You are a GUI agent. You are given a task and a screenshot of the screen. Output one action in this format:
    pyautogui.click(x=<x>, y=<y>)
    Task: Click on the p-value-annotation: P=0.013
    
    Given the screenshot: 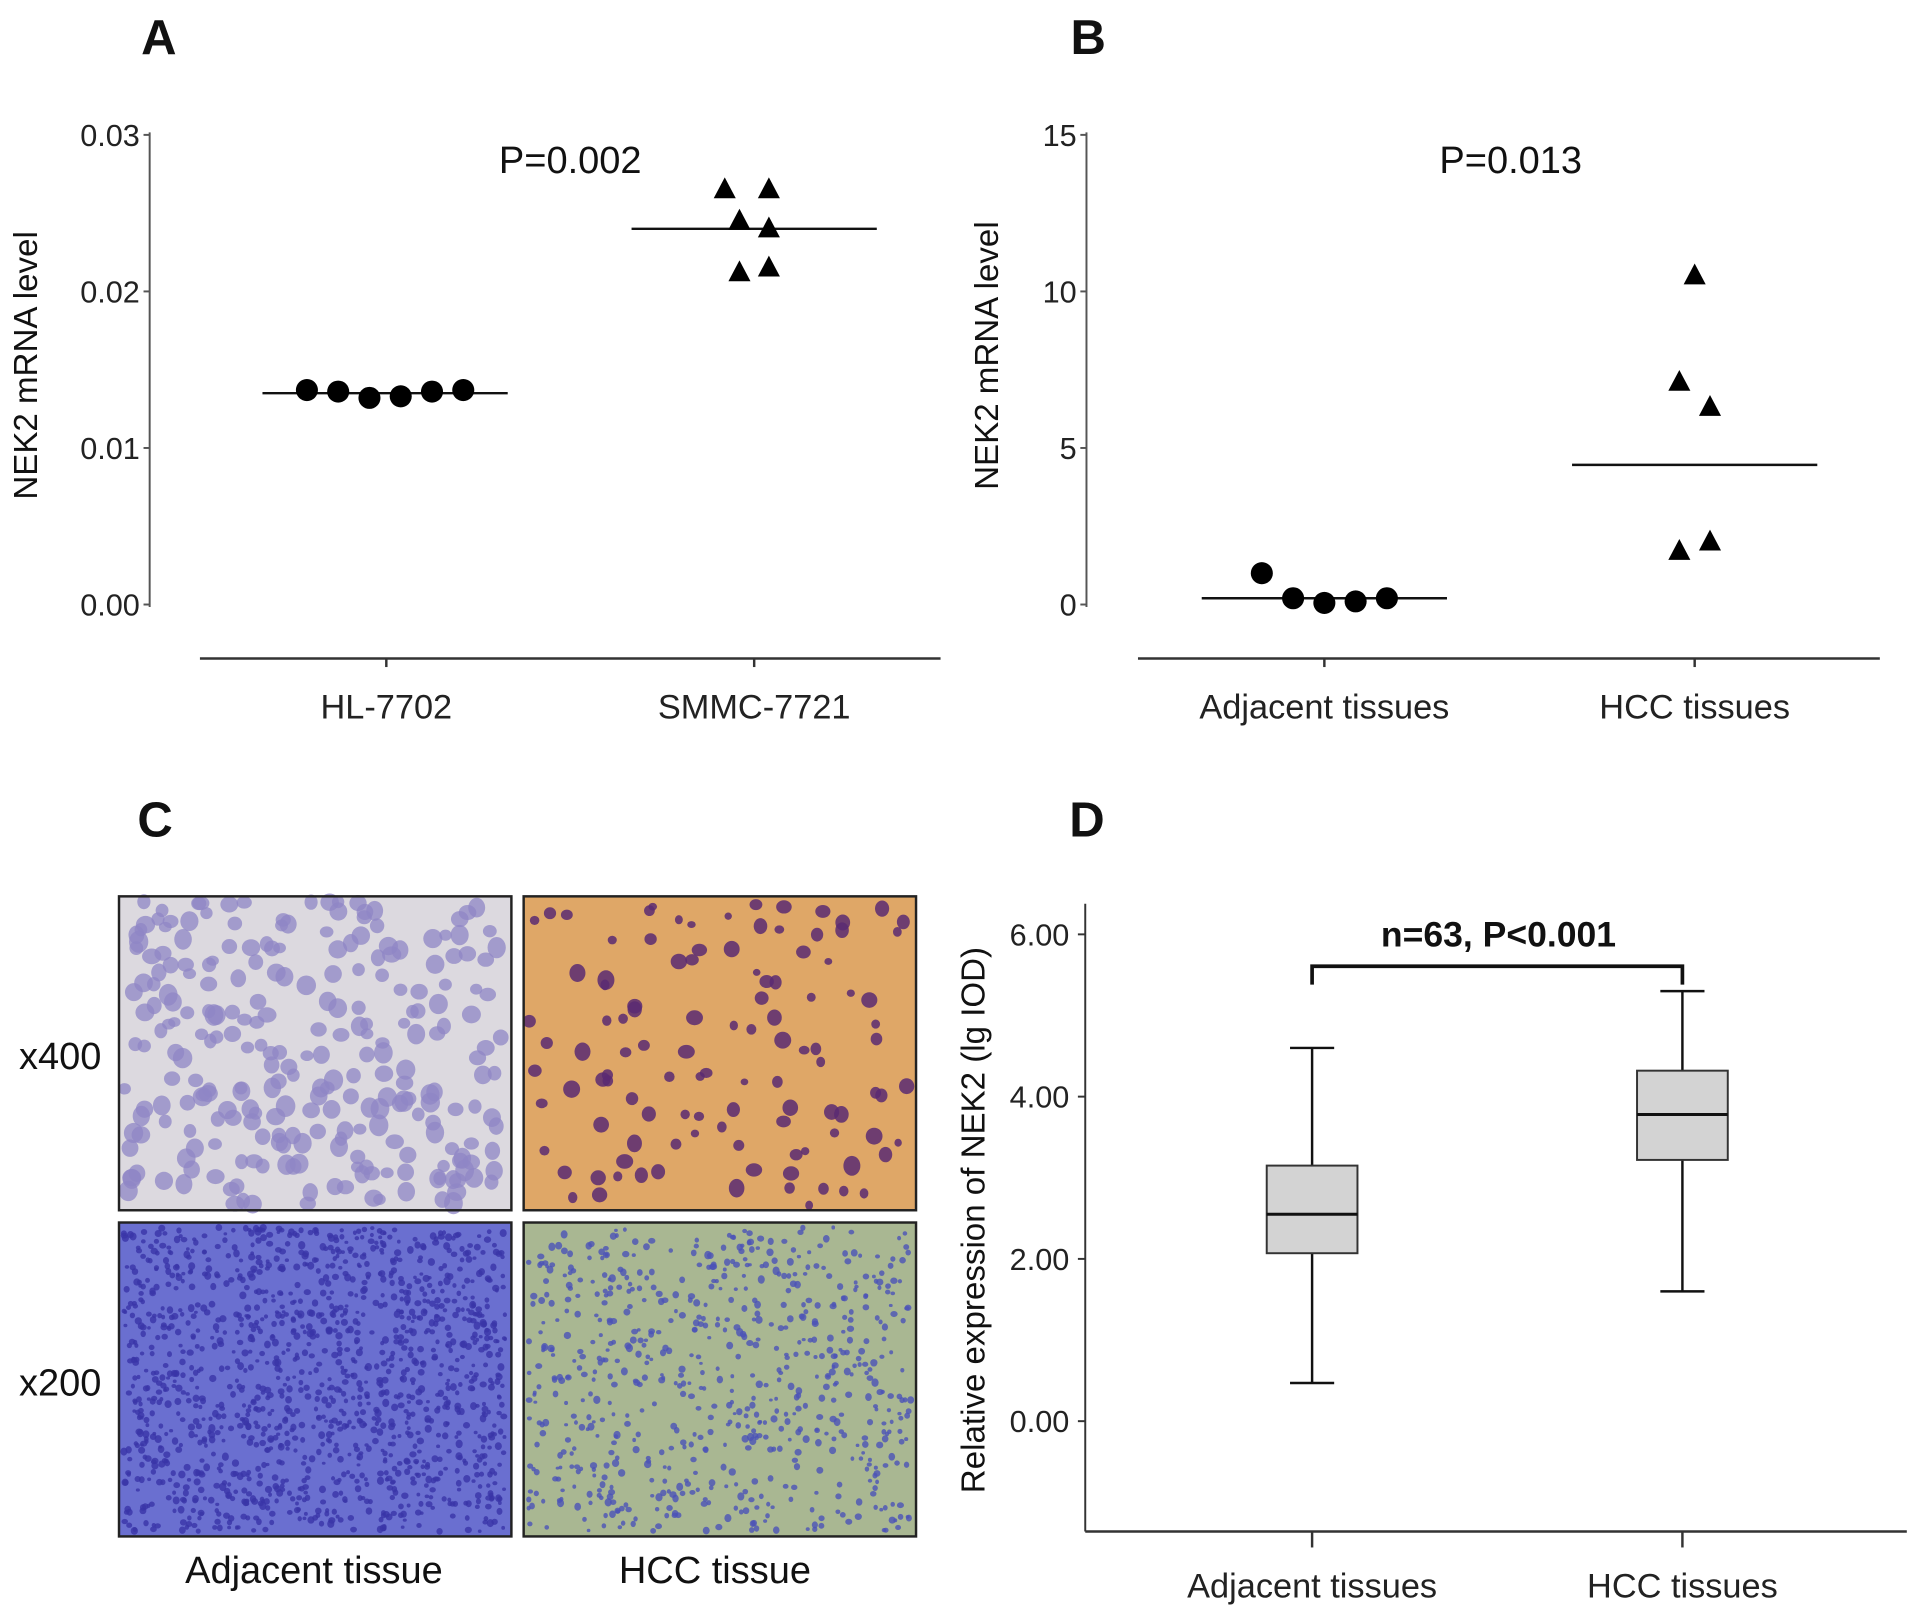 What is the action you would take?
    pyautogui.click(x=1510, y=161)
    